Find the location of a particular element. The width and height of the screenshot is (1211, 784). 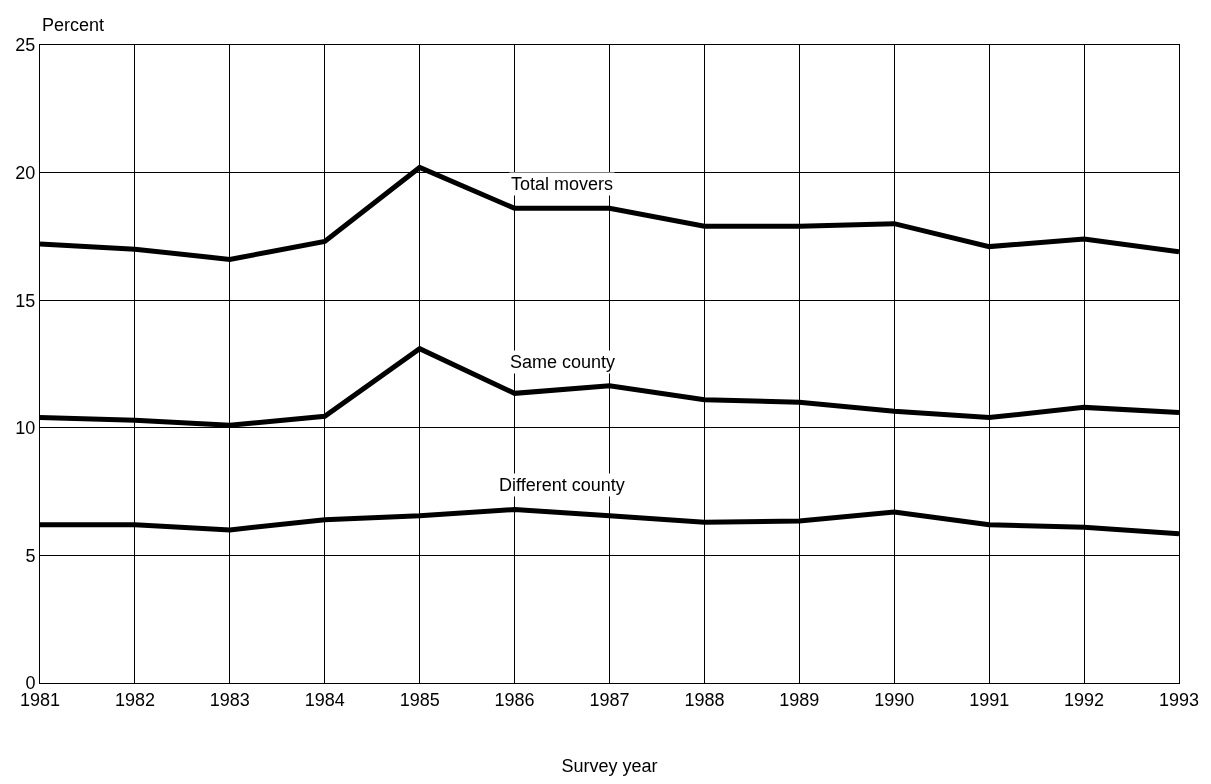

x-tick-label: 1983 is located at coordinates (229, 699).